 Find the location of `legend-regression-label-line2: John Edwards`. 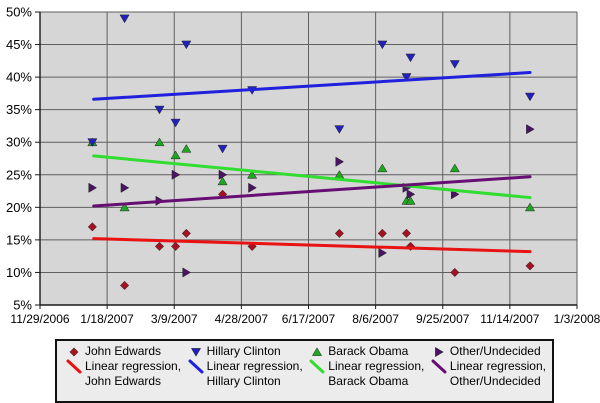

legend-regression-label-line2: John Edwards is located at coordinates (123, 381).